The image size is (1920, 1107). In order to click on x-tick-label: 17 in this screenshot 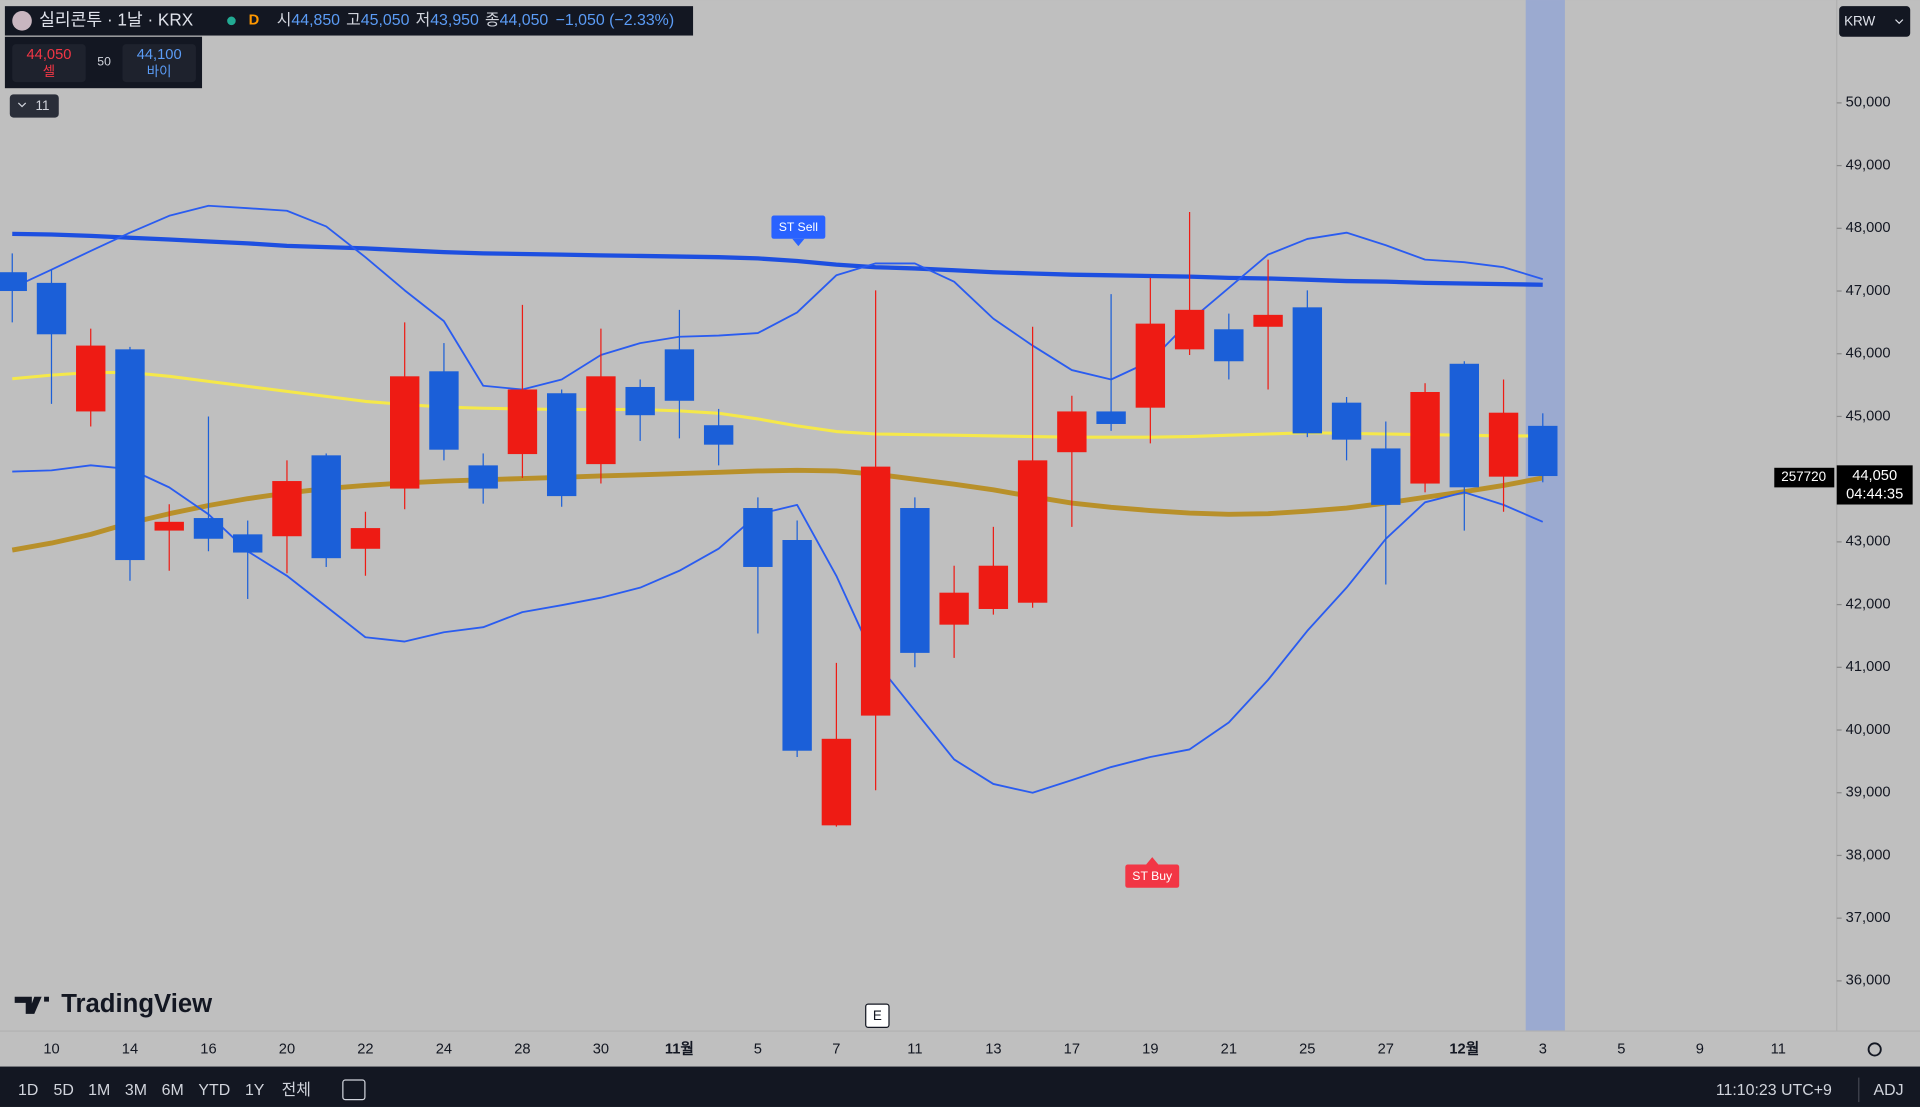, I will do `click(1072, 1049)`.